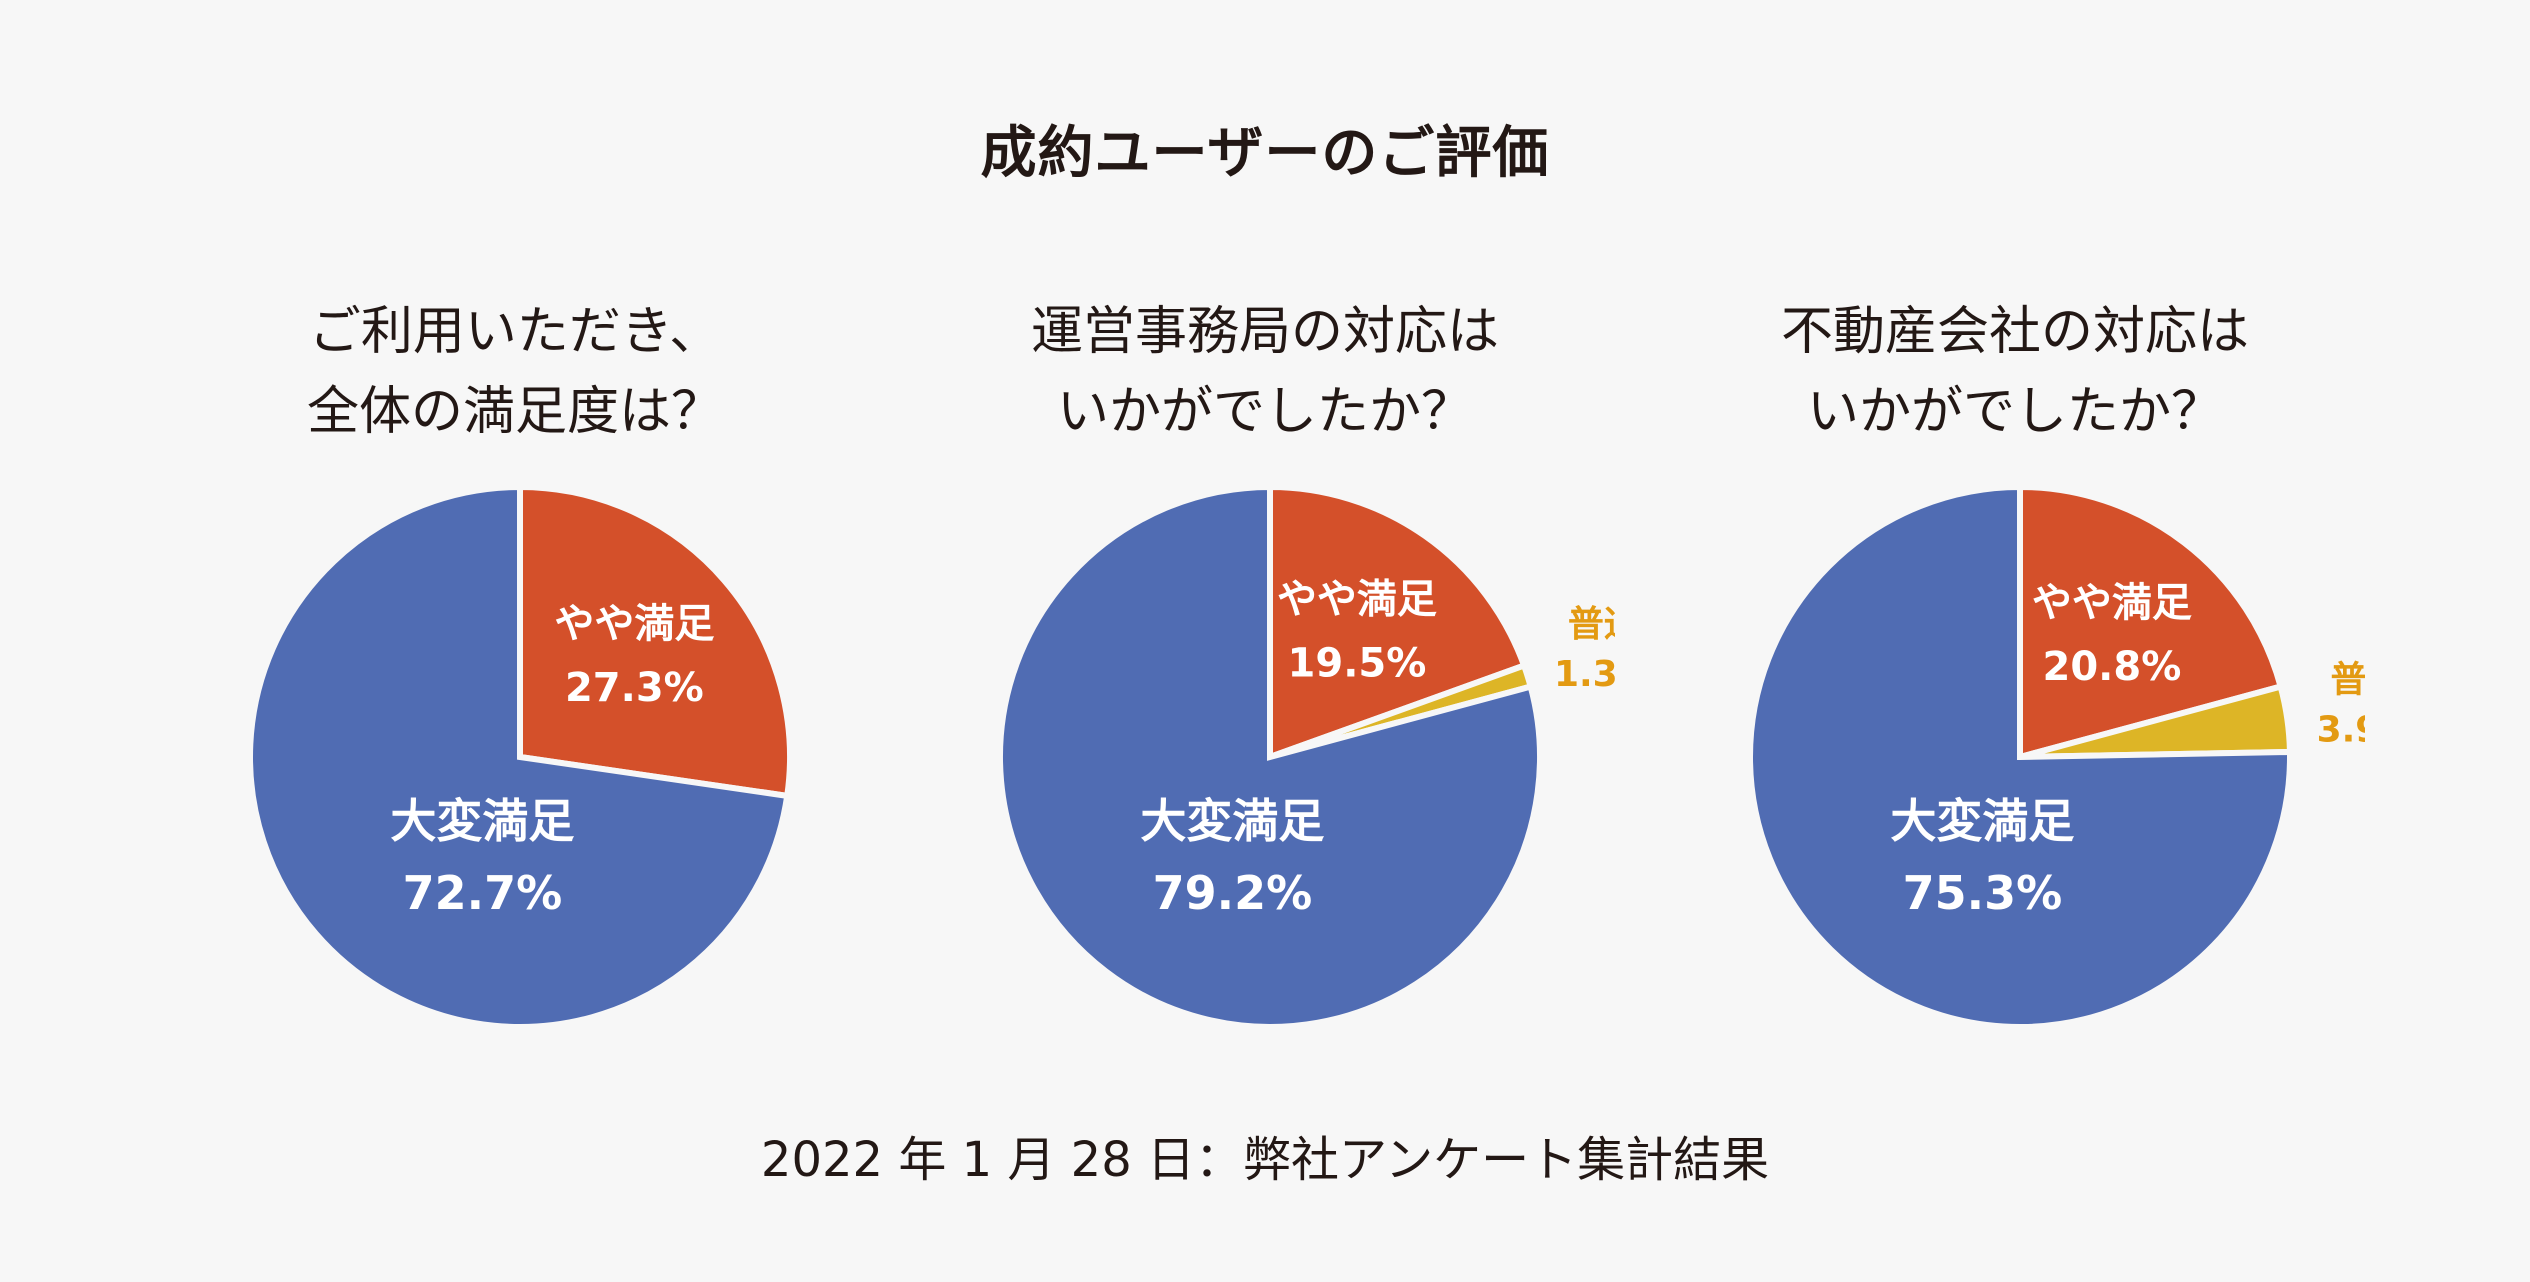 The image size is (2530, 1282). What do you see at coordinates (1265, 372) in the screenshot?
I see `chart-title: 運営事務局の対応は いかがでしたか？` at bounding box center [1265, 372].